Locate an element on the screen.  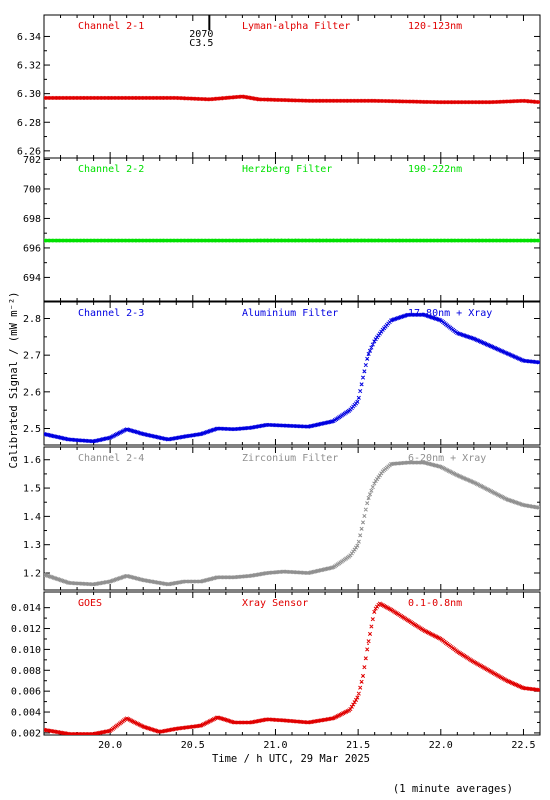
y-tick-label: 0.014 is located at coordinates (26, 608).